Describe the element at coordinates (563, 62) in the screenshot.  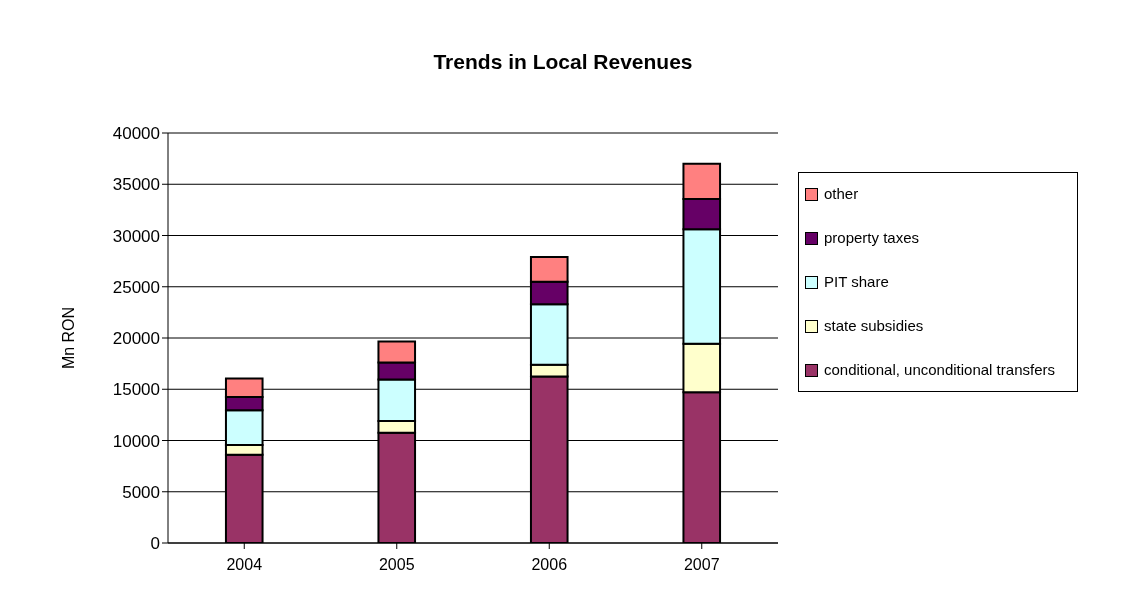
I see `chart-title: Trends in Local Revenues` at that location.